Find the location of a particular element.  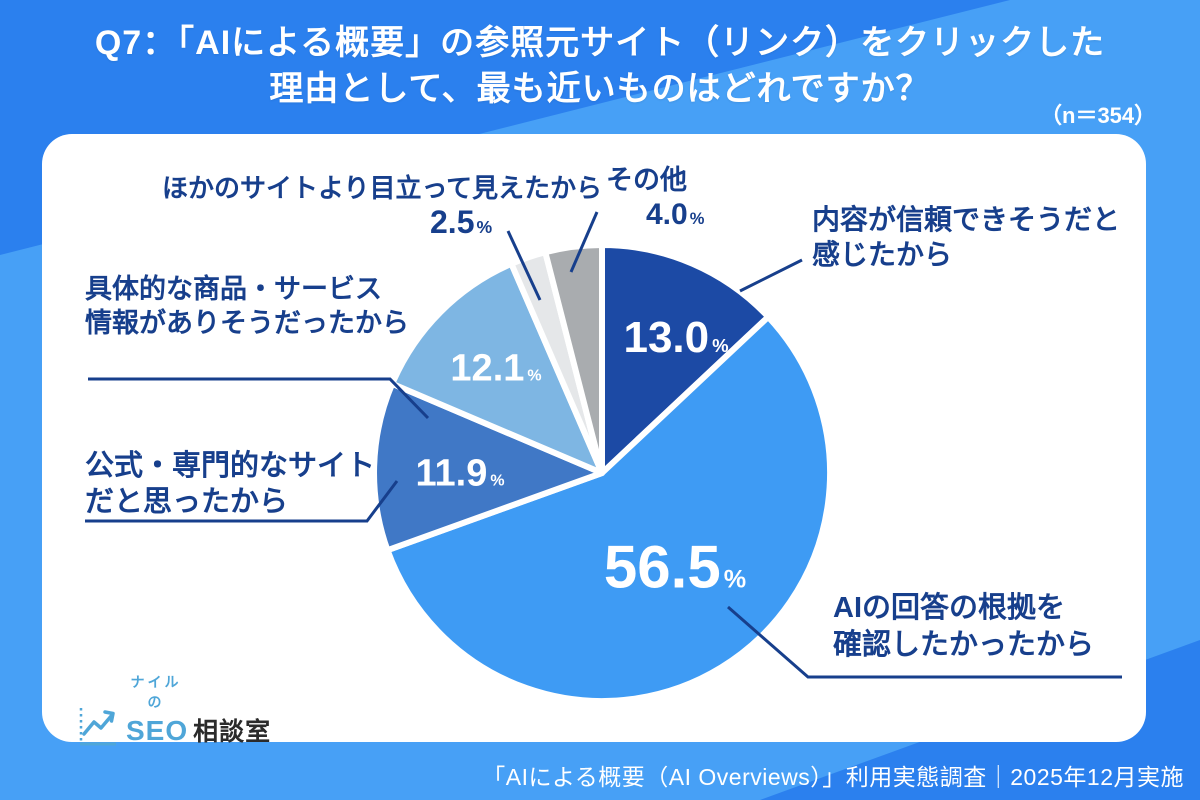

callout-official-line2: だと思ったから is located at coordinates (187, 502).